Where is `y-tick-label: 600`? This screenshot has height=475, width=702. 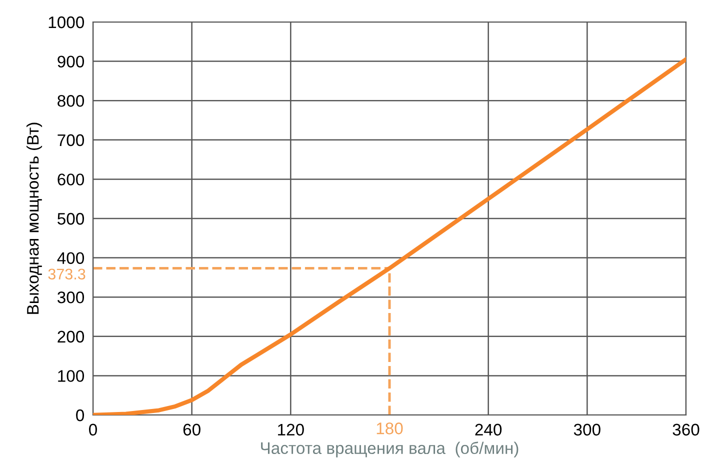
y-tick-label: 600 is located at coordinates (71, 180).